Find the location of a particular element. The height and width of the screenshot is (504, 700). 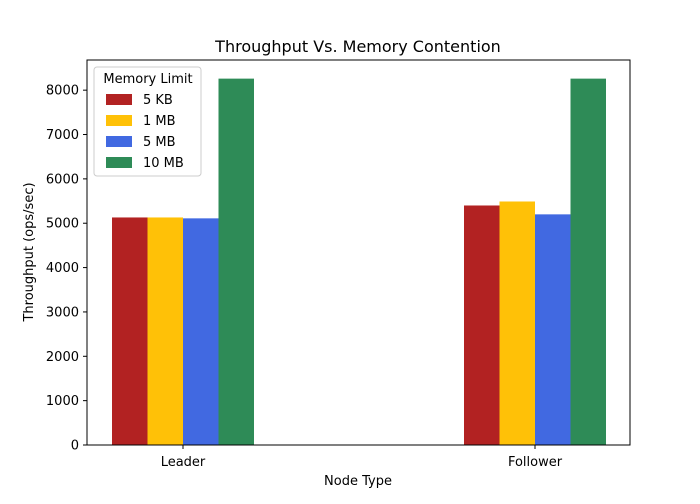

y-tick-label: 4000 is located at coordinates (62, 268).